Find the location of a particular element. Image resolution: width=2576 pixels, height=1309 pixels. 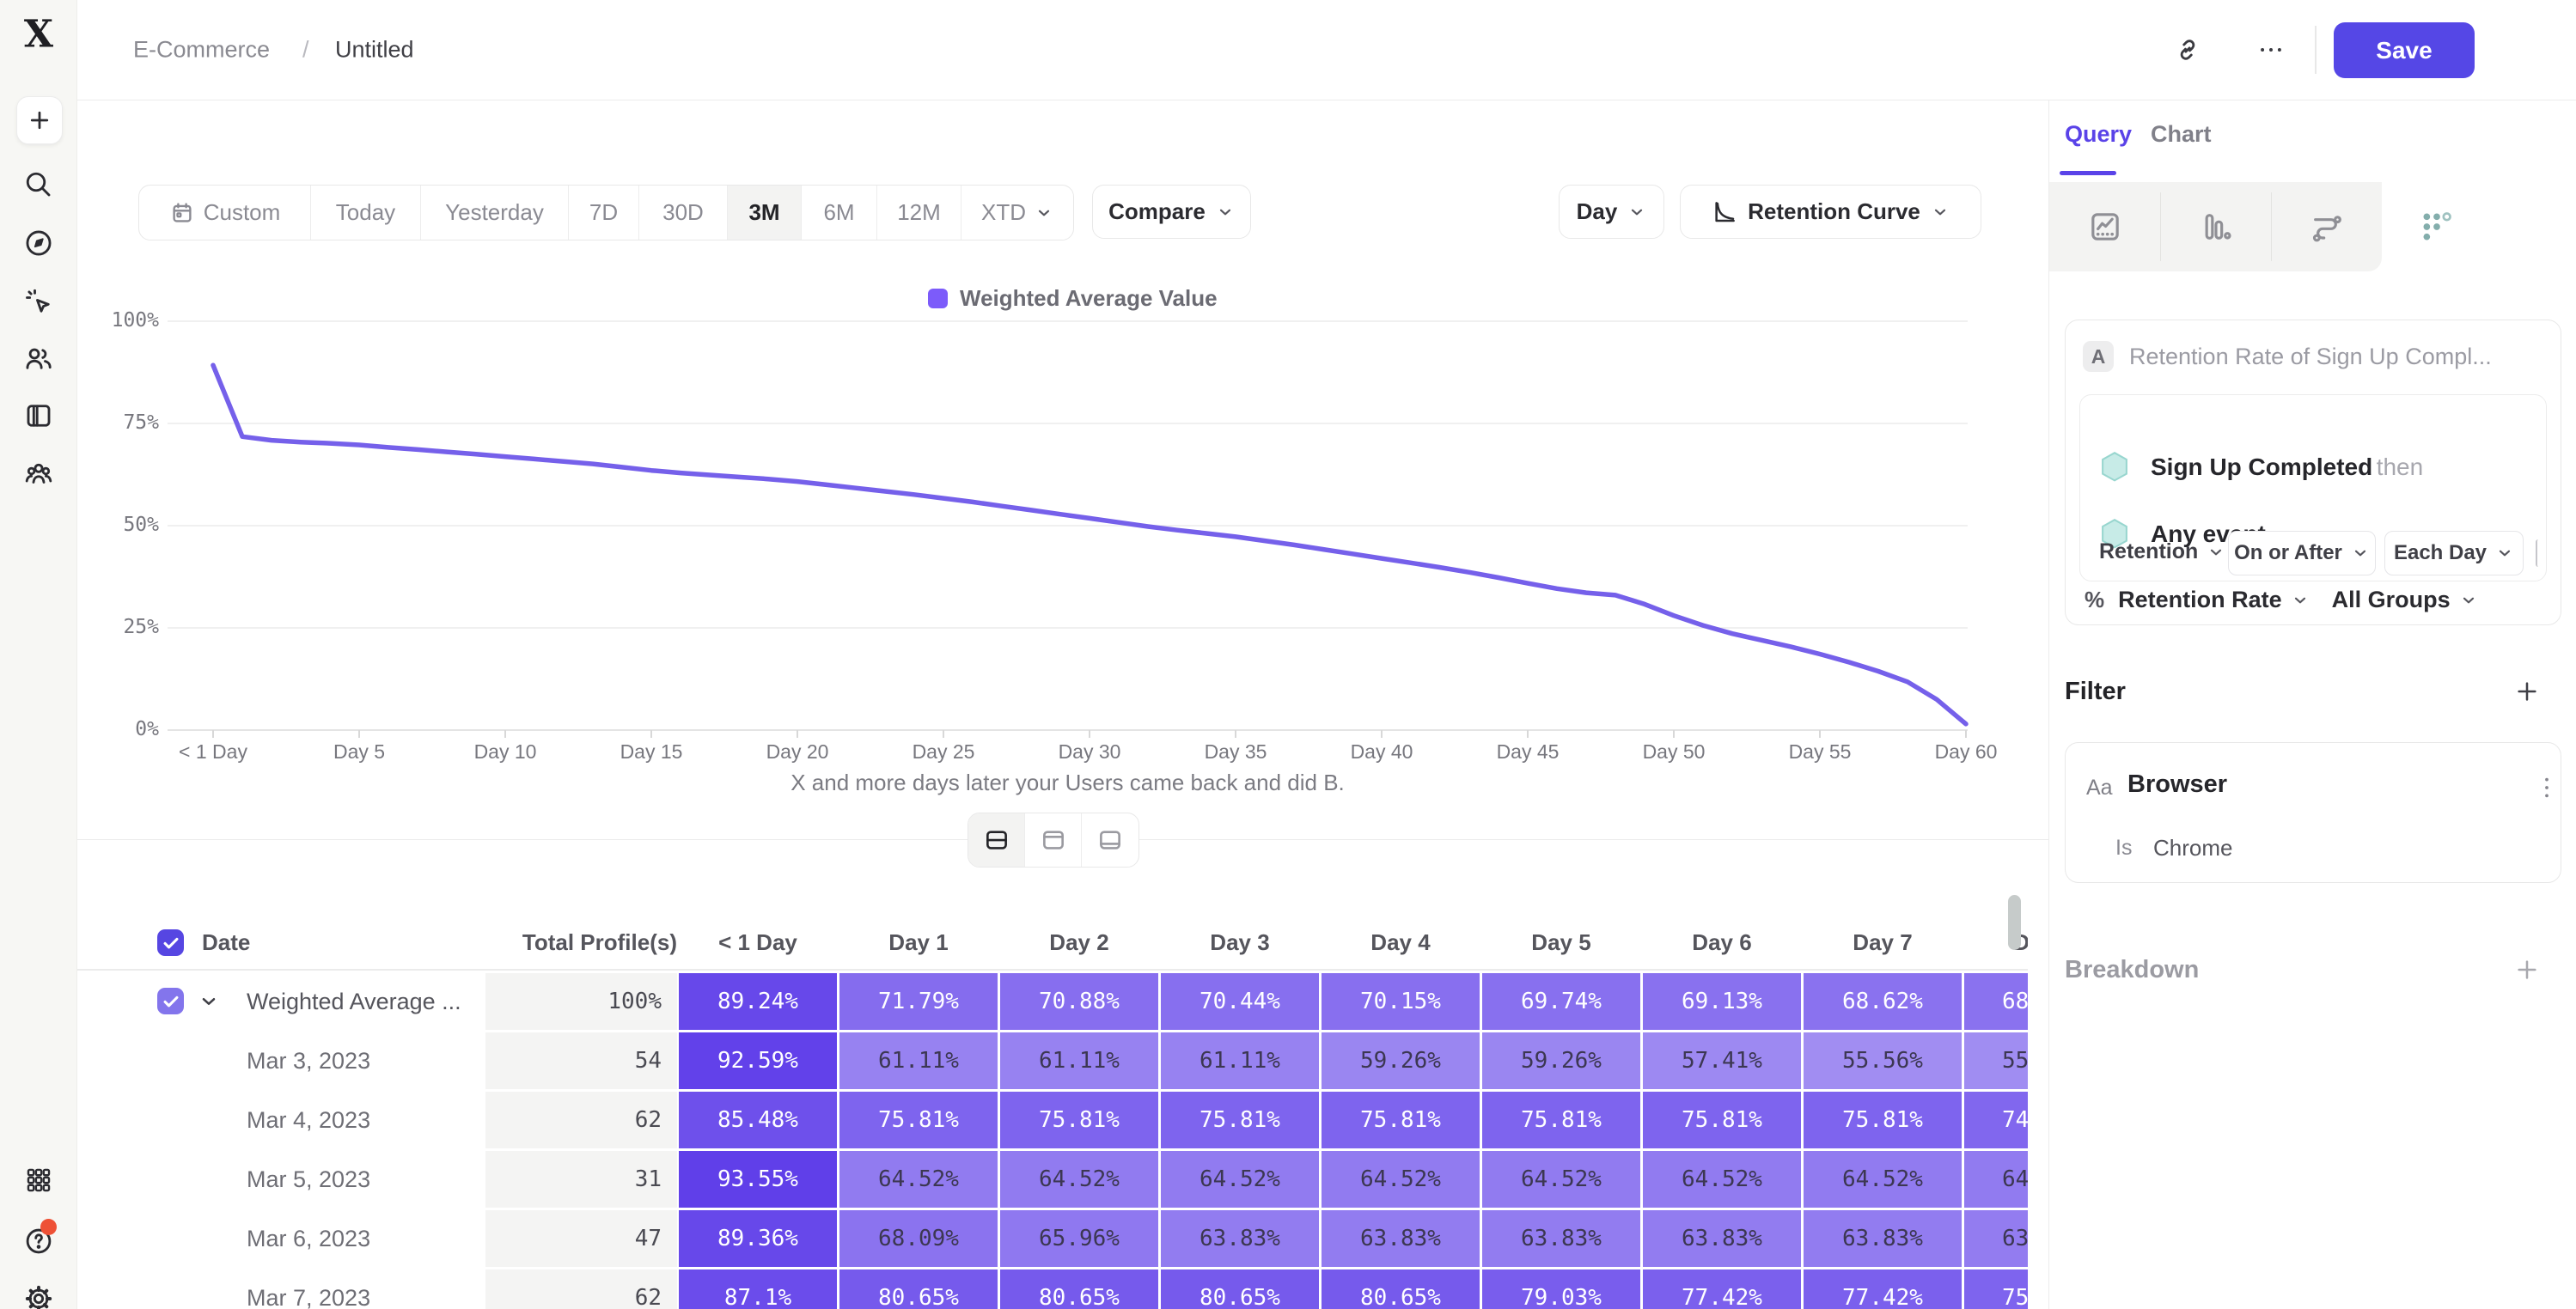

column-header-day-6: Day 6 is located at coordinates (1722, 942).